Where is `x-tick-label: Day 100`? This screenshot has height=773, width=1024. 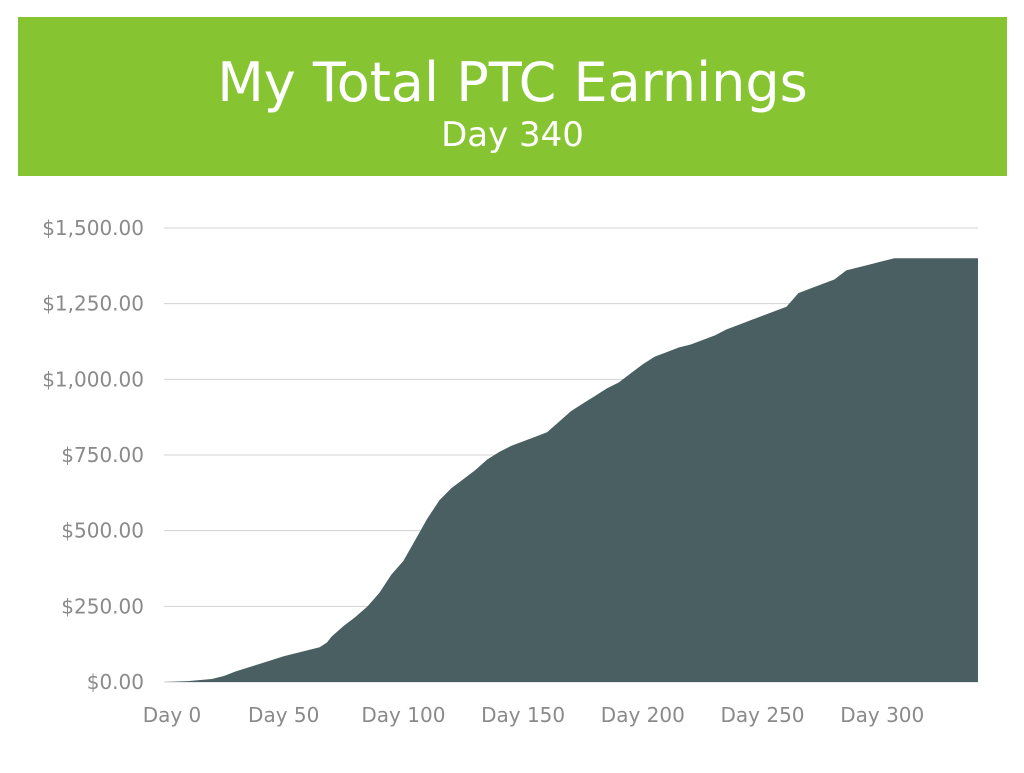 x-tick-label: Day 100 is located at coordinates (403, 715).